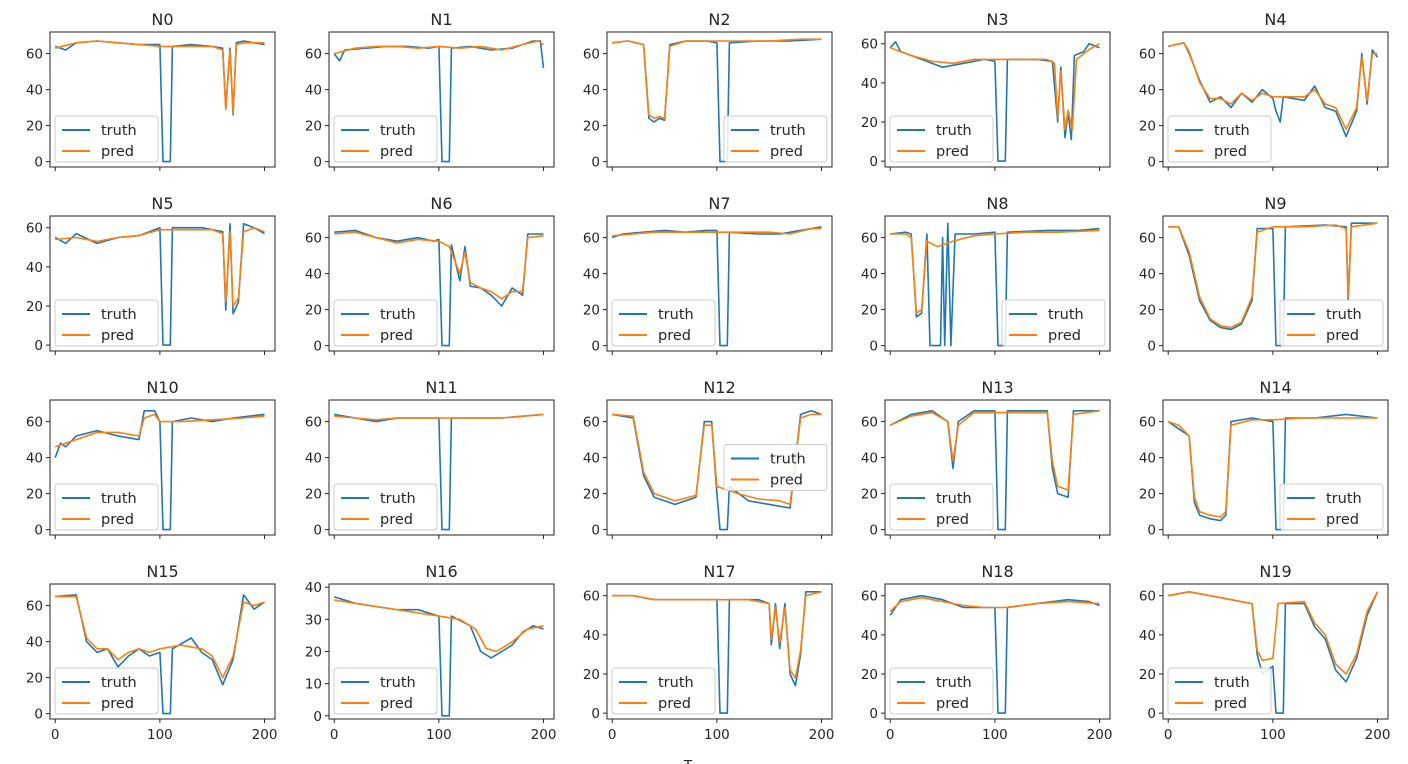 The image size is (1408, 764). Describe the element at coordinates (719, 571) in the screenshot. I see `panel-title: N17` at that location.